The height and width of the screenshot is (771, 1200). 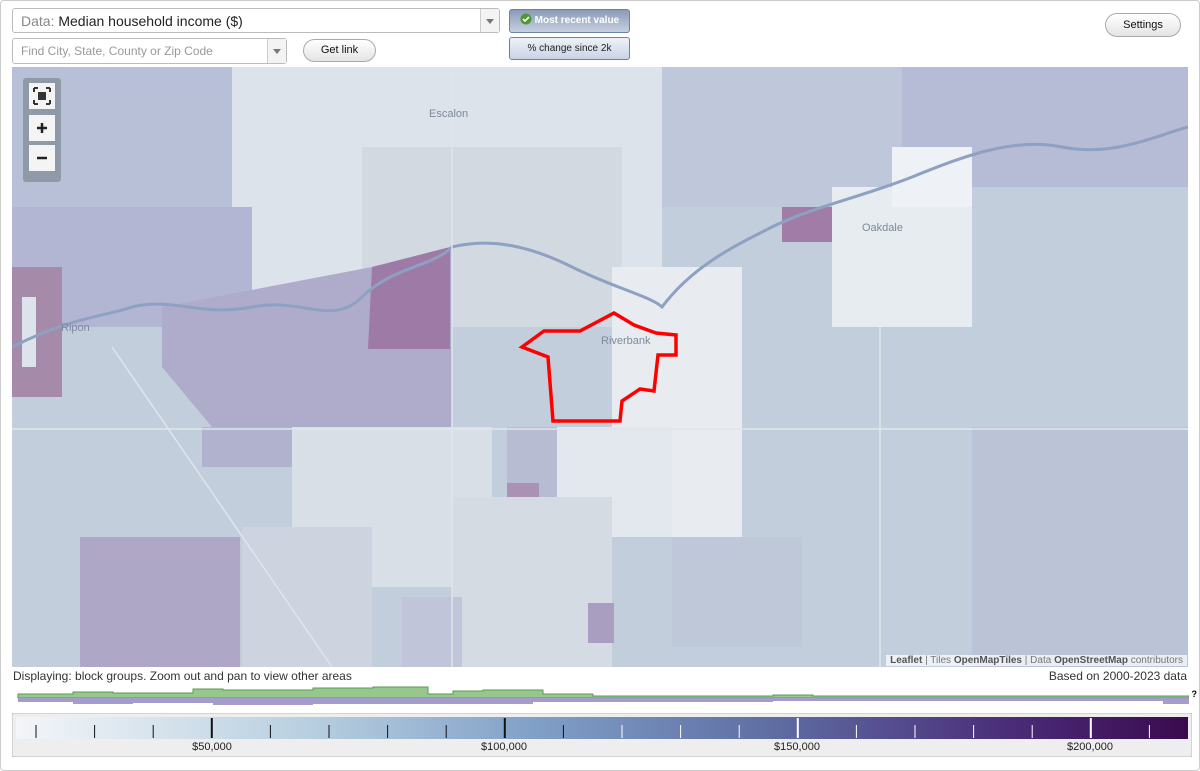 What do you see at coordinates (603, 701) in the screenshot?
I see `histogram-all` at bounding box center [603, 701].